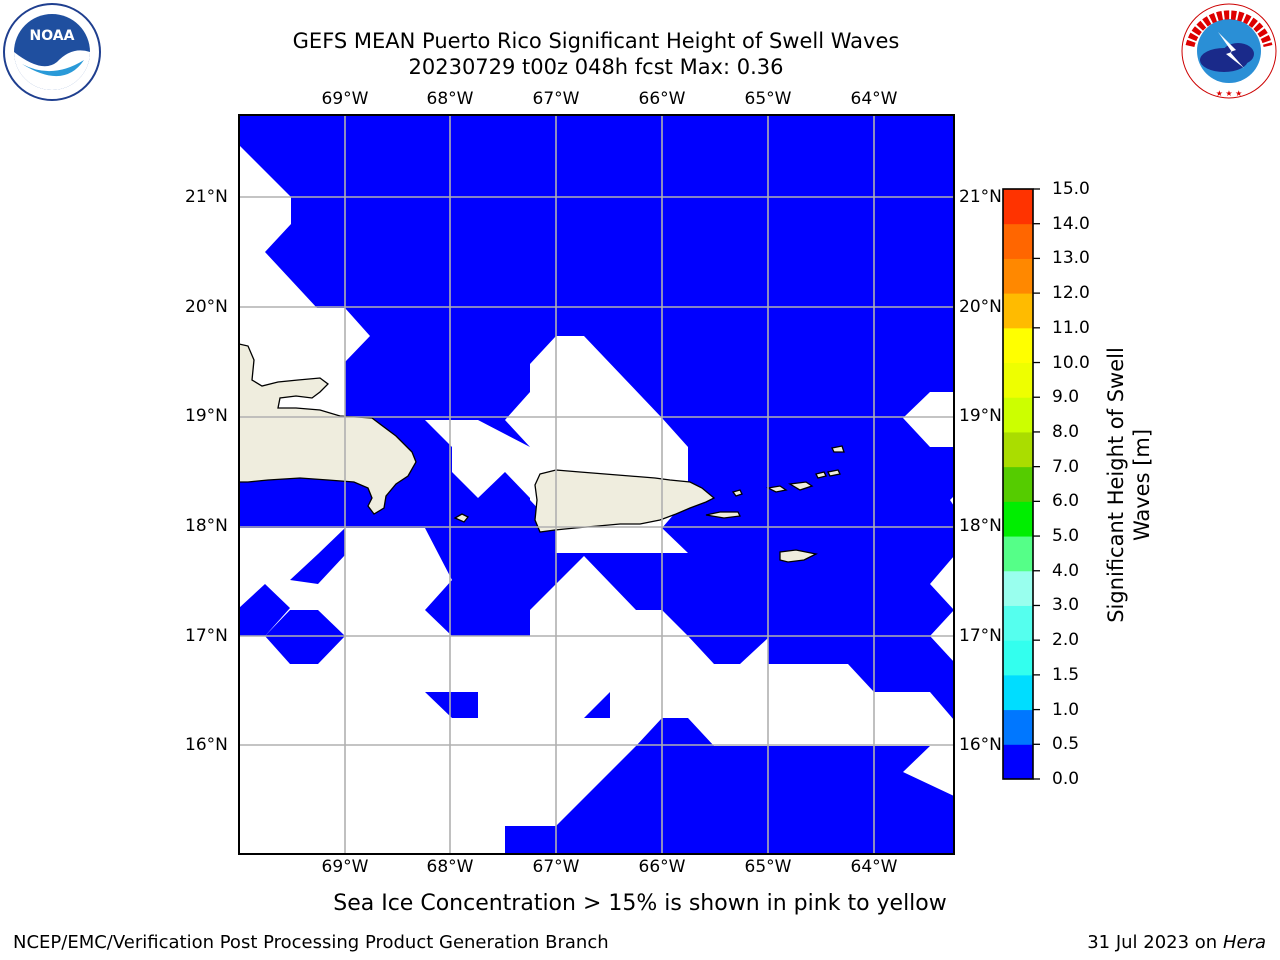 The image size is (1280, 960). I want to click on lat-label-left: 19°N, so click(206, 416).